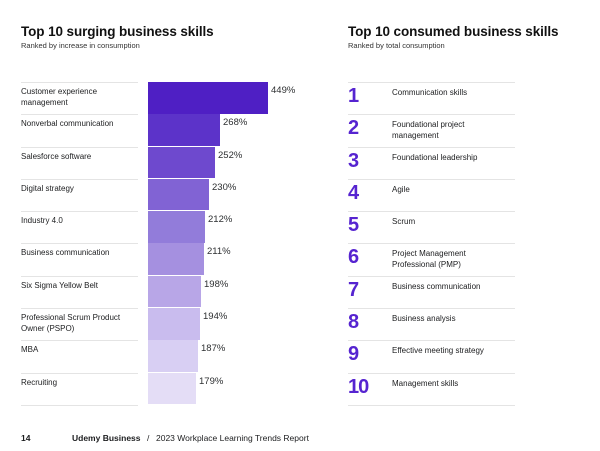 Image resolution: width=600 pixels, height=451 pixels. What do you see at coordinates (230, 155) in the screenshot?
I see `bar-value-label: 252%` at bounding box center [230, 155].